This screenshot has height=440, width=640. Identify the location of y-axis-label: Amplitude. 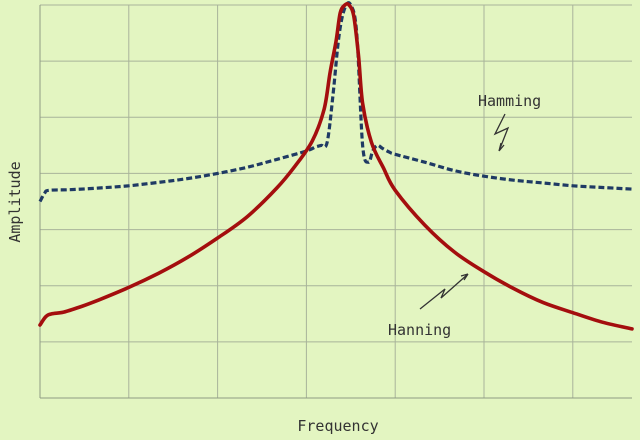
(15, 201).